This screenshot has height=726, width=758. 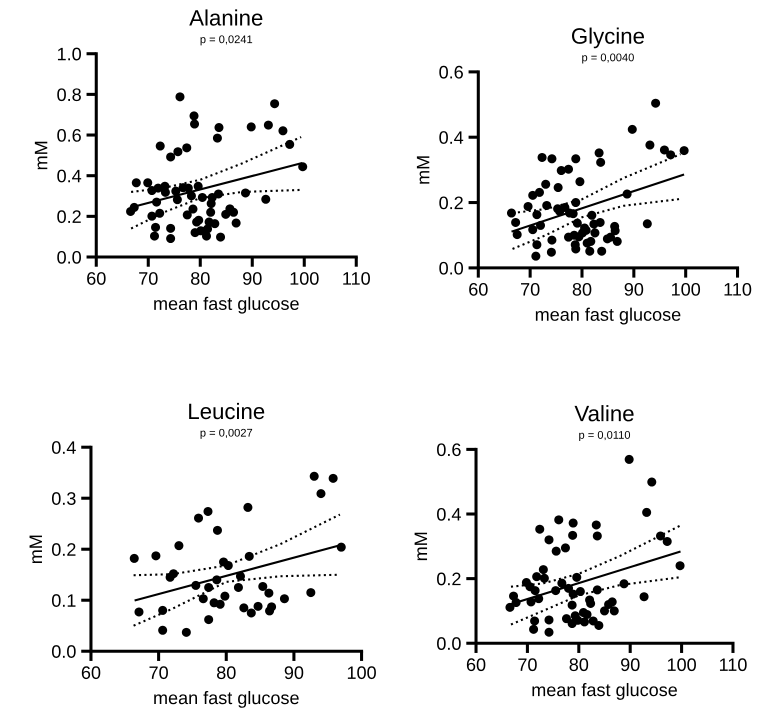 I want to click on x-axis-title: mean fast glucose, so click(x=226, y=699).